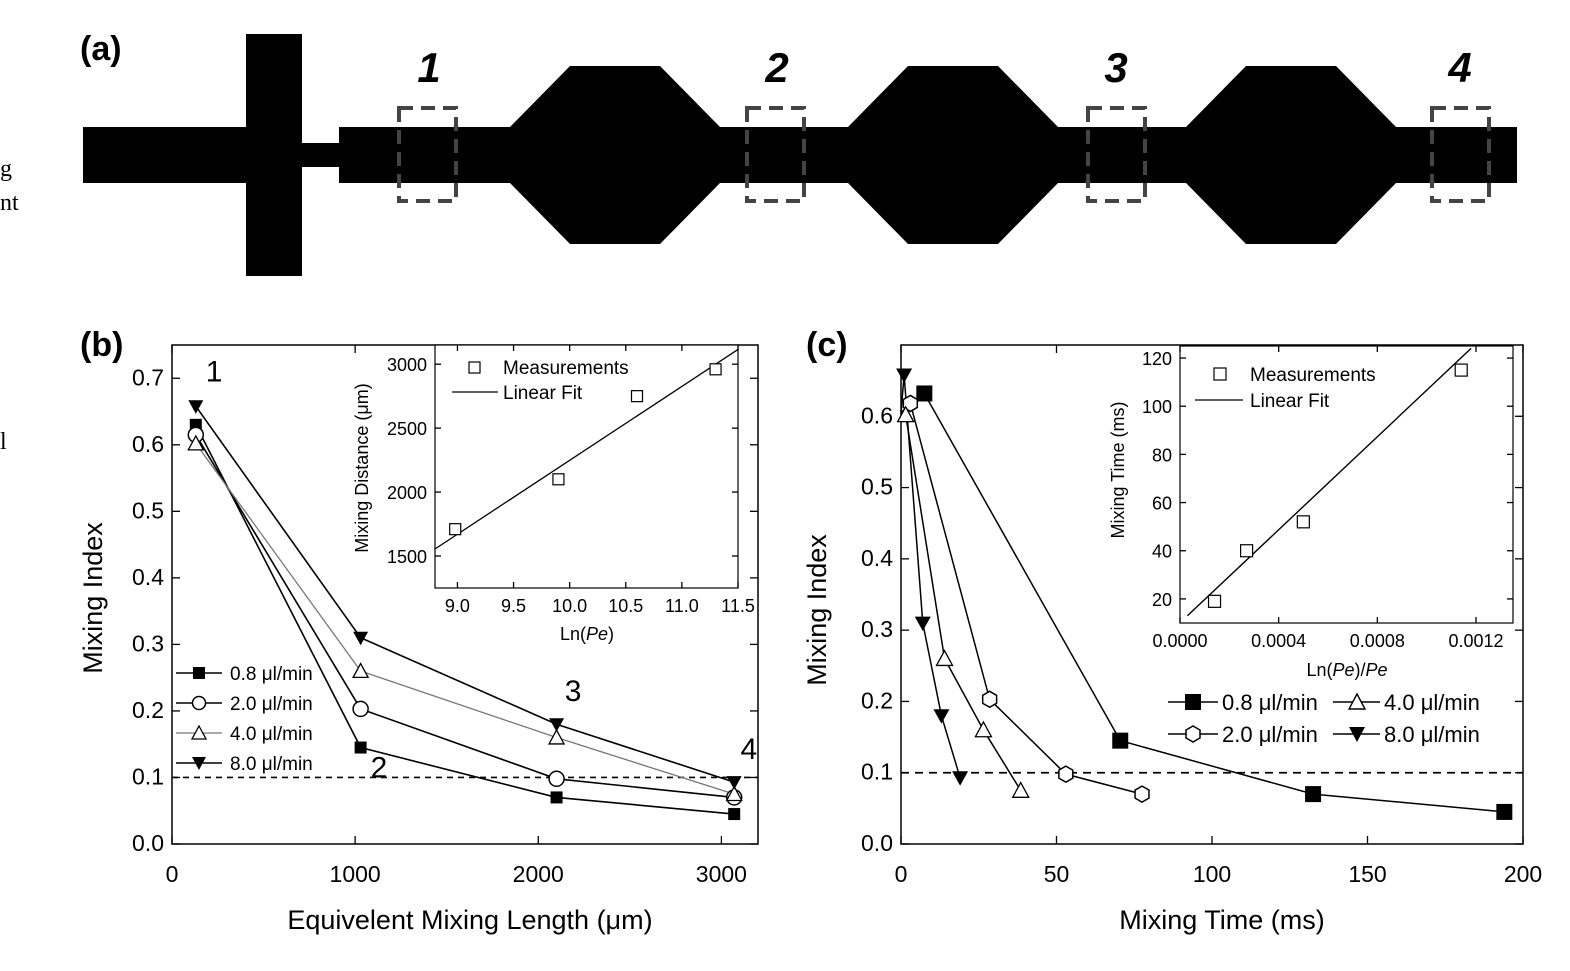 This screenshot has width=1570, height=971. What do you see at coordinates (538, 874) in the screenshot?
I see `chart-b-xtick-label: 2000` at bounding box center [538, 874].